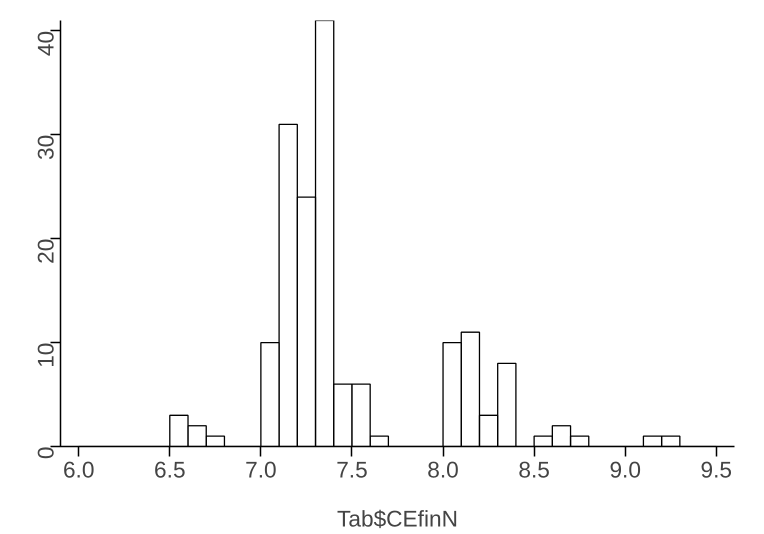  I want to click on y-tick-label: 0, so click(45, 453).